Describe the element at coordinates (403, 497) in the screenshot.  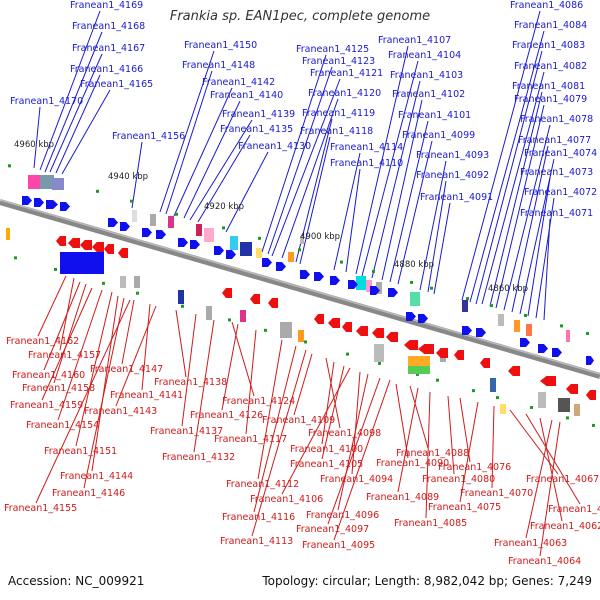
I see `gene-label-franean1-4089: Franean1_4089` at that location.